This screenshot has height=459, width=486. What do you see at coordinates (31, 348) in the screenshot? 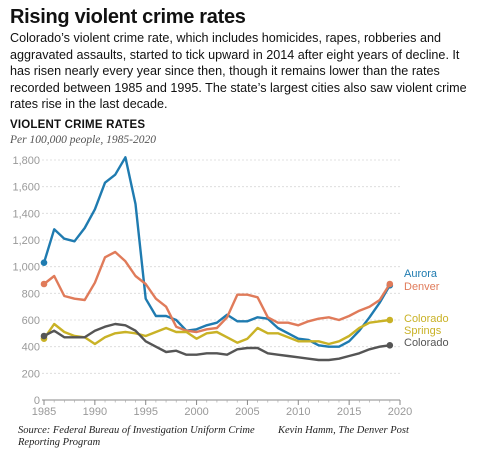
I see `y-tick-label: 400` at bounding box center [31, 348].